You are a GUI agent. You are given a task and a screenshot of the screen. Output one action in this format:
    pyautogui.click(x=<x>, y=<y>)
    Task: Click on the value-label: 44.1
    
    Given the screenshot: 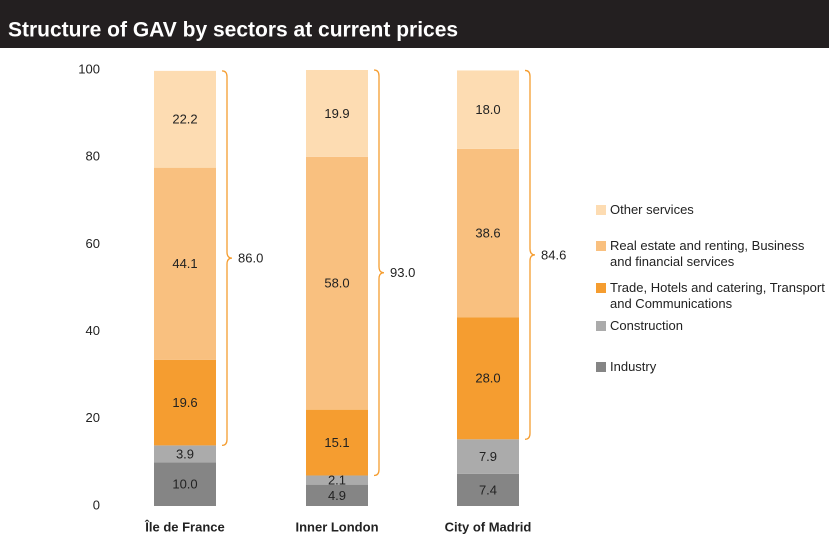 What is the action you would take?
    pyautogui.click(x=184, y=263)
    